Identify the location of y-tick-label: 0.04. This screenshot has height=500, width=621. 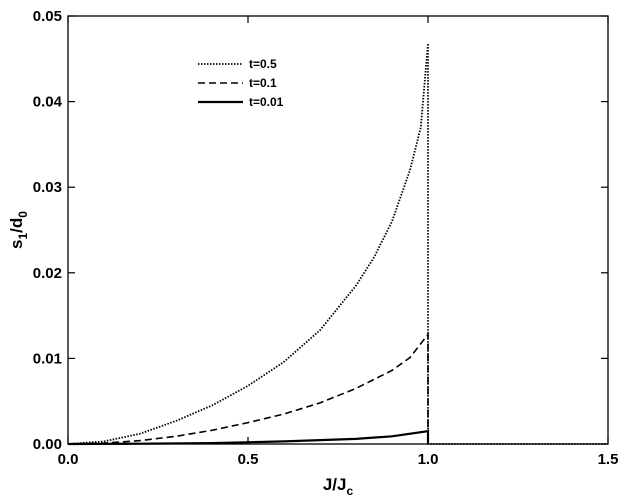
(48, 102).